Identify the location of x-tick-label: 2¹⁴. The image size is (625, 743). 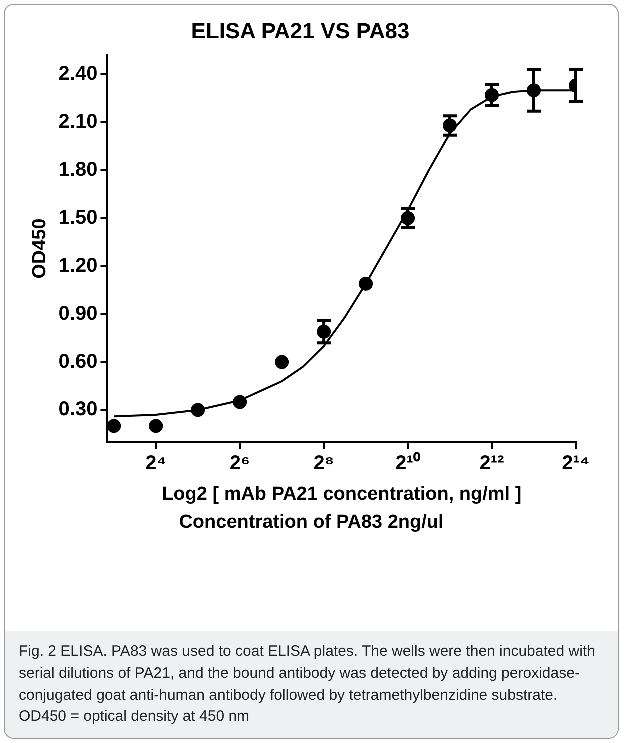
(576, 463).